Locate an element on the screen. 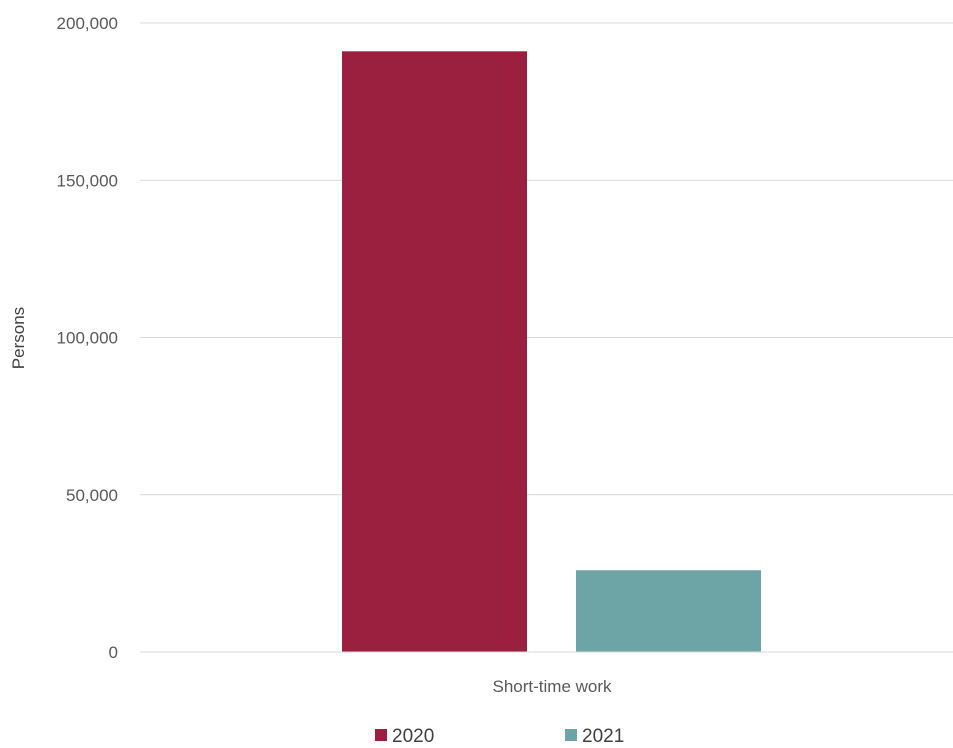 This screenshot has height=748, width=953. legend-label-2020: 2020 is located at coordinates (413, 736).